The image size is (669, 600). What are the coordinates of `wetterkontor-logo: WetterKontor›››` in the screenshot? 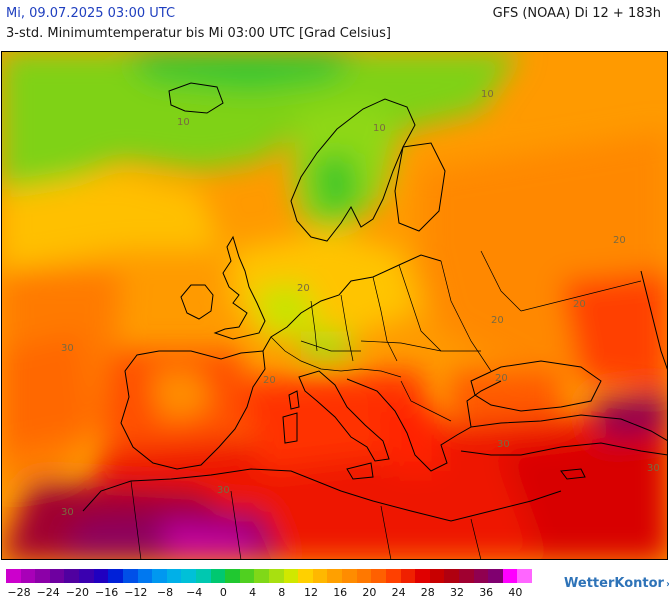 It's located at (616, 583).